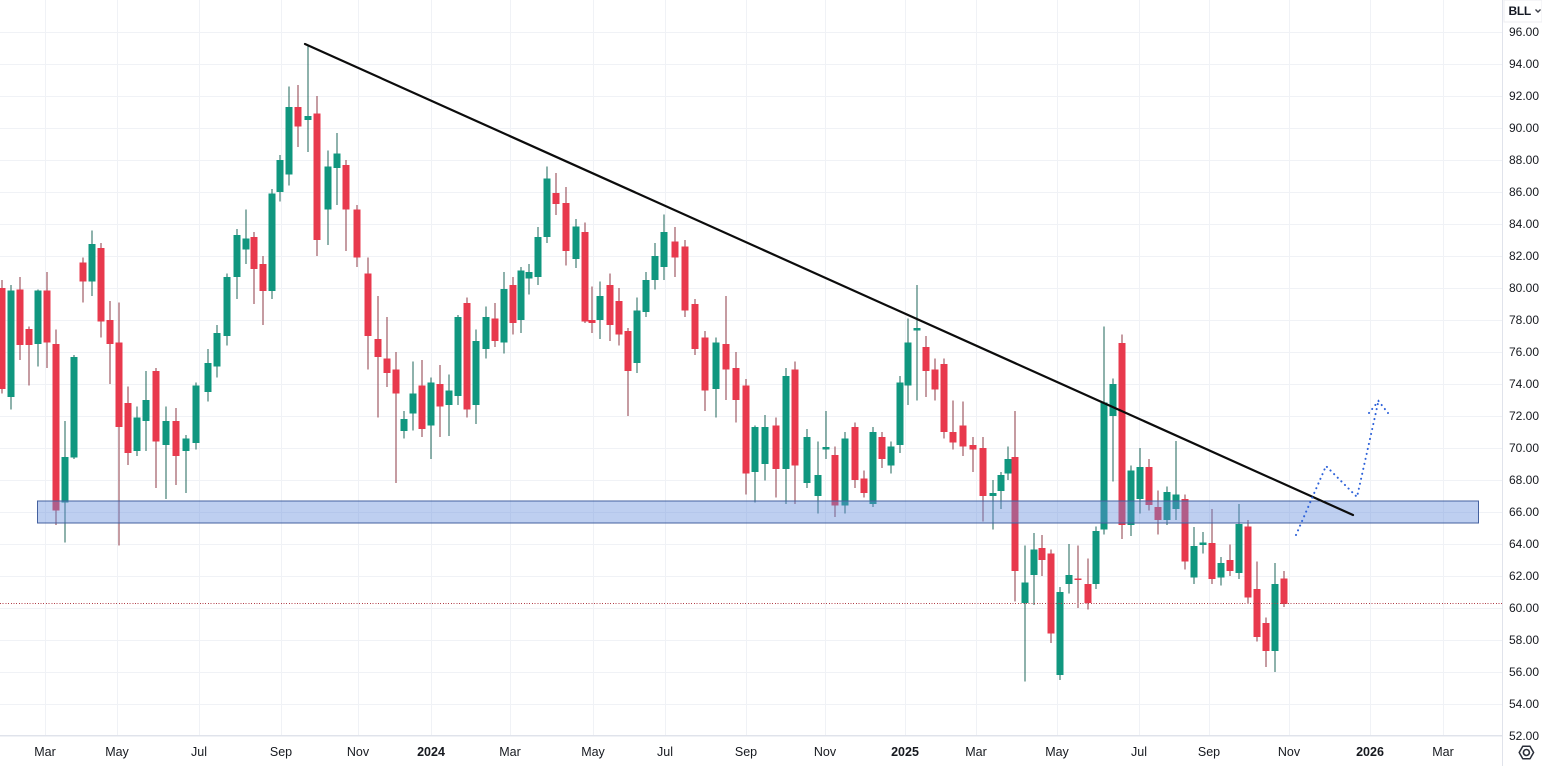 Image resolution: width=1542 pixels, height=766 pixels. What do you see at coordinates (1524, 64) in the screenshot?
I see `svg-text: 94.00` at bounding box center [1524, 64].